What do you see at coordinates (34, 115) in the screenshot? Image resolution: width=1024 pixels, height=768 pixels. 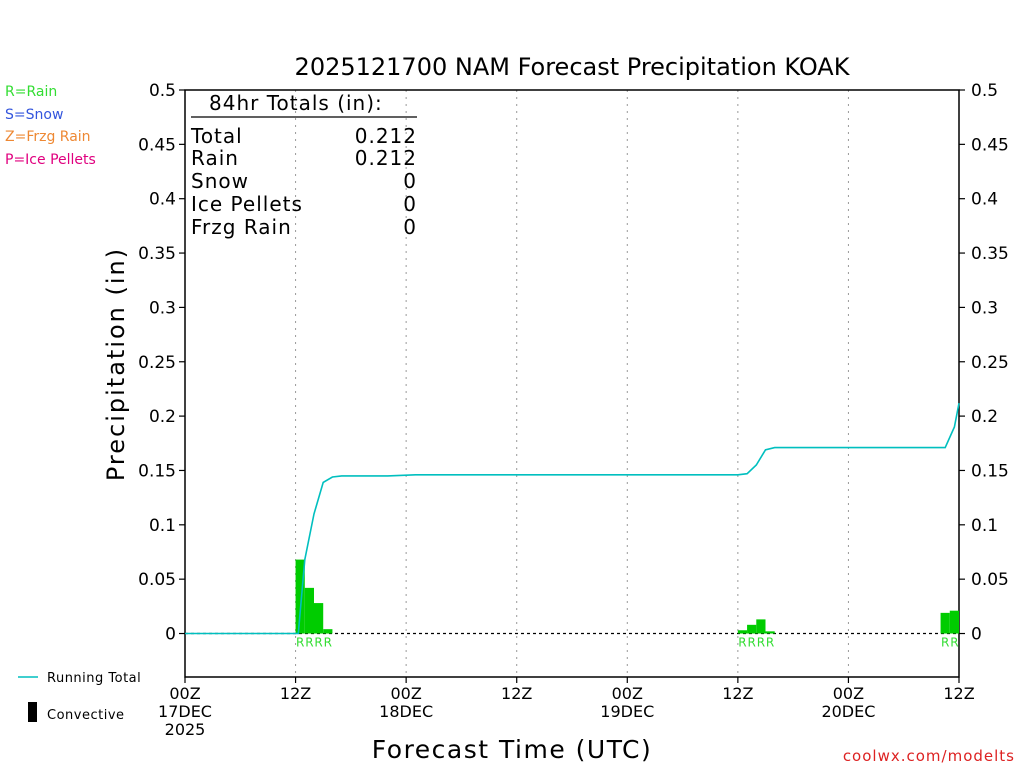 I see `legend-snow: S=Snow` at bounding box center [34, 115].